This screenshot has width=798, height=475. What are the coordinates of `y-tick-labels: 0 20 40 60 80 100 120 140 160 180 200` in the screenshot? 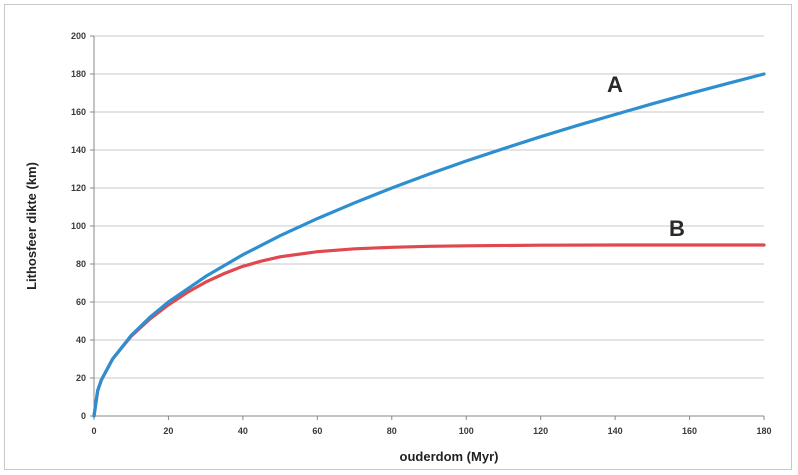 It's located at (78, 226).